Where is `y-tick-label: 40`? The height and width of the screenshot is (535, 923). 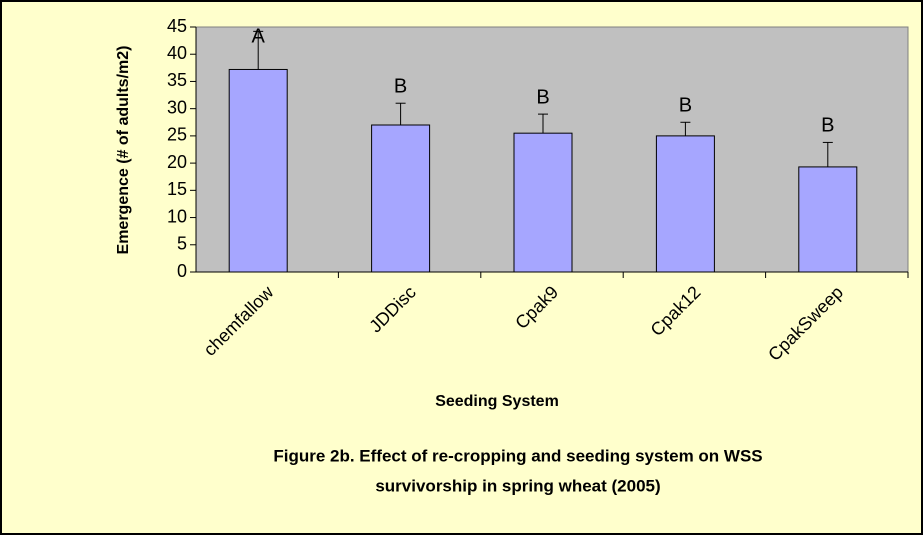
y-tick-label: 40 is located at coordinates (177, 53).